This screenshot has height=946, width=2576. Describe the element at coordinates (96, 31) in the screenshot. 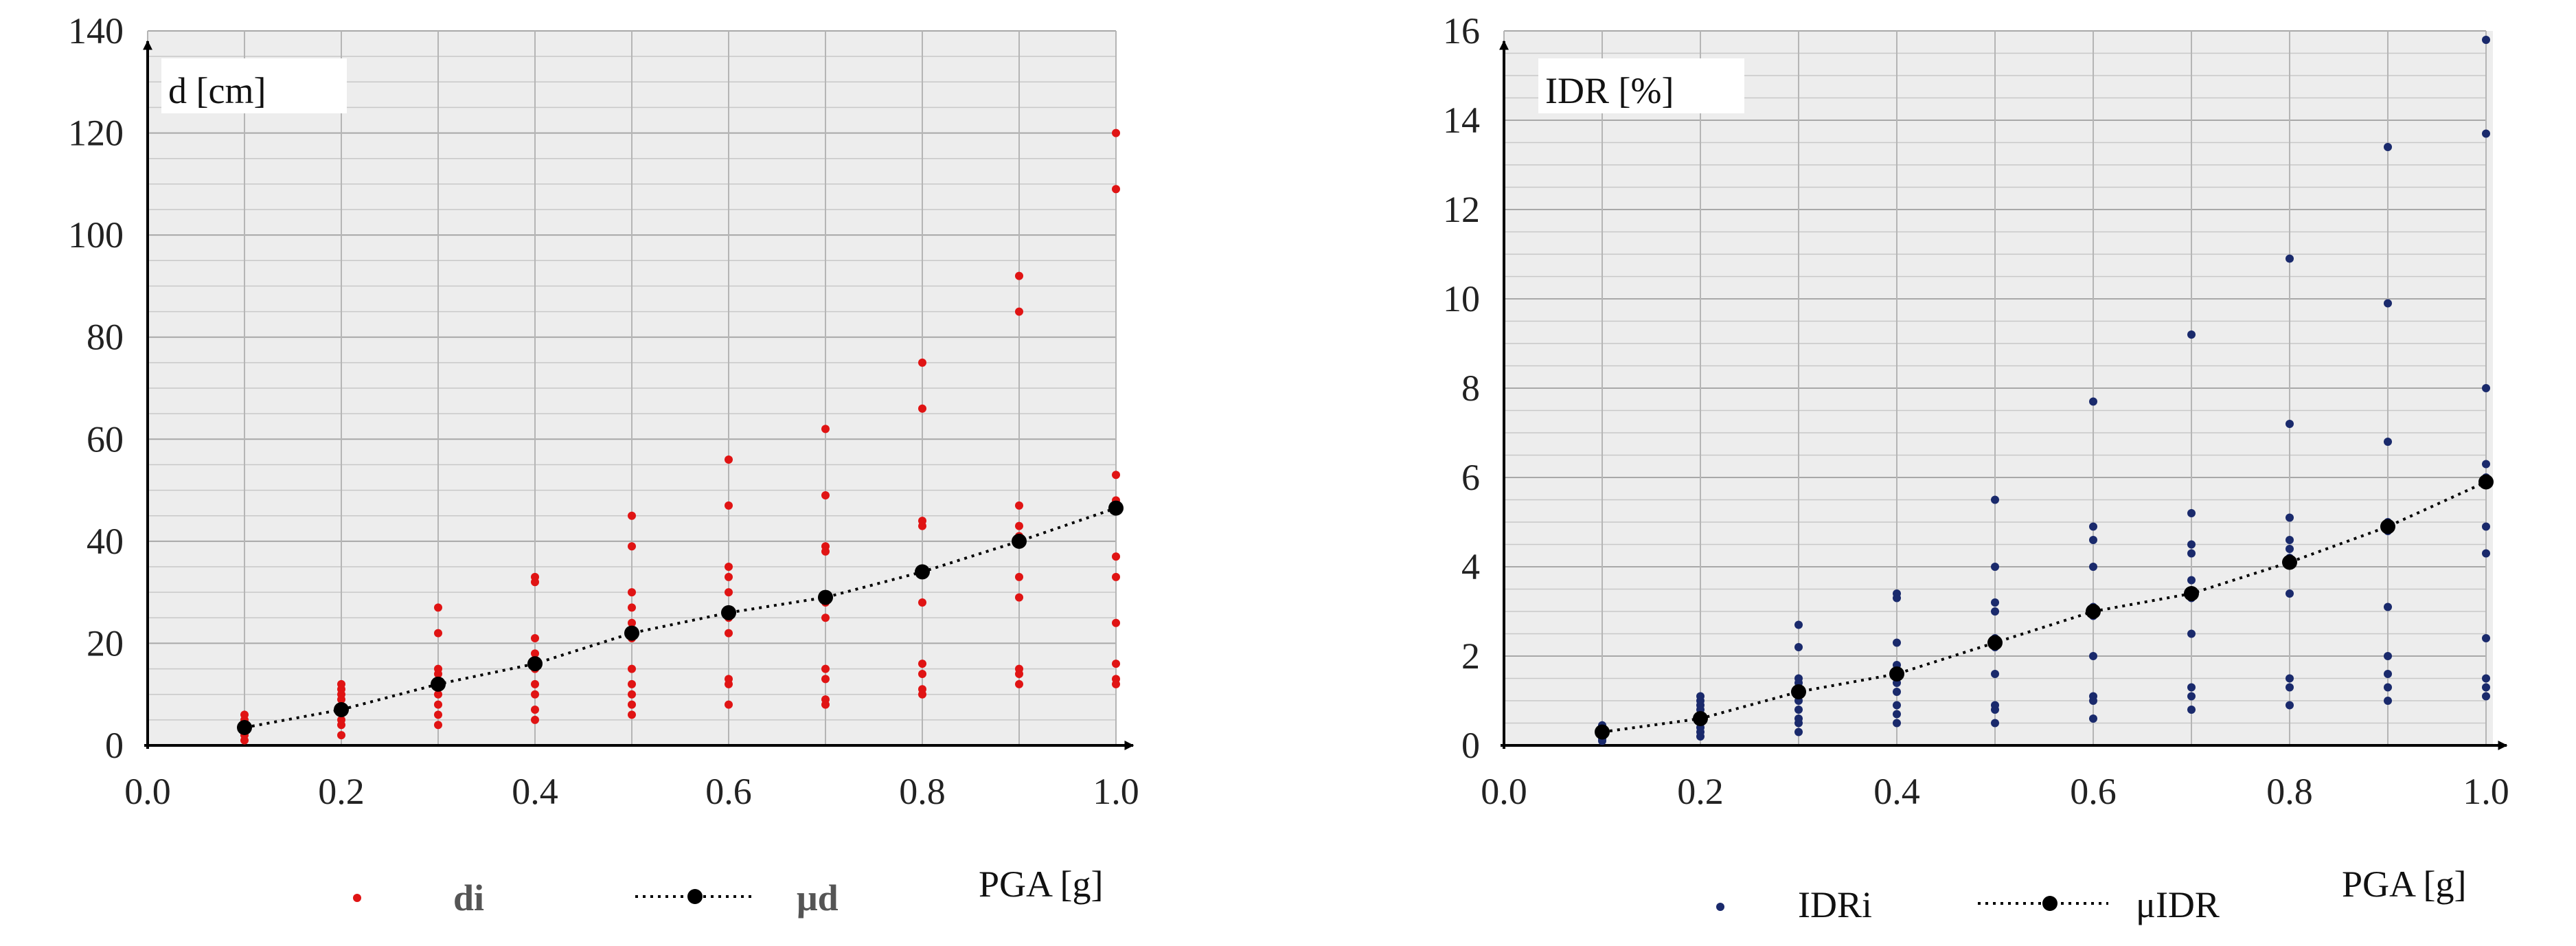

I see `y-tick-label: 140` at that location.